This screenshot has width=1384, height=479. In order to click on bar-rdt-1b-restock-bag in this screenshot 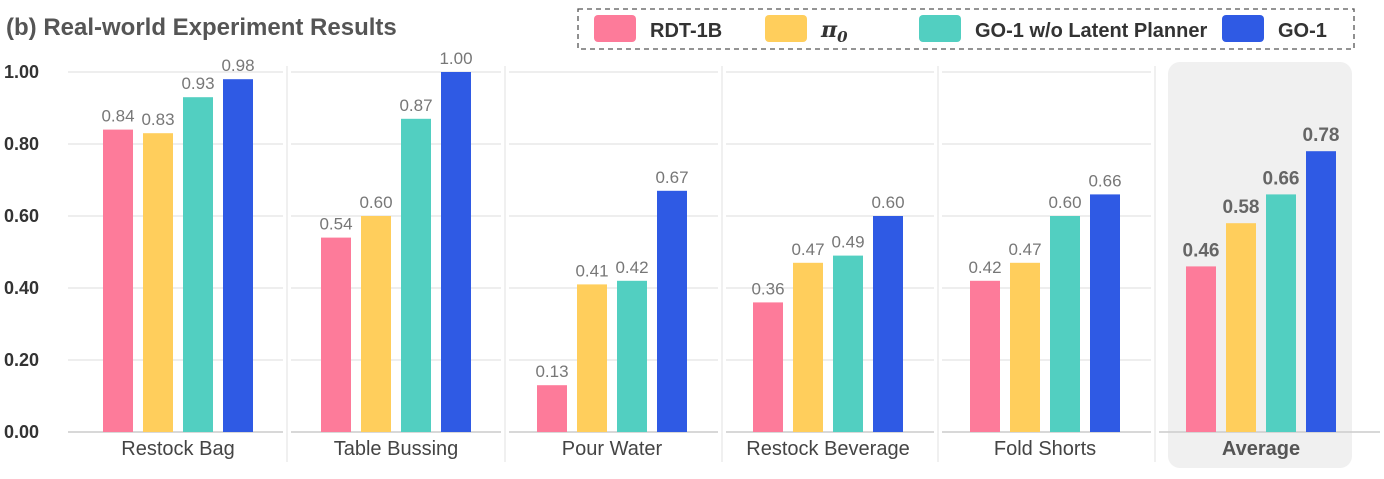, I will do `click(118, 280)`.